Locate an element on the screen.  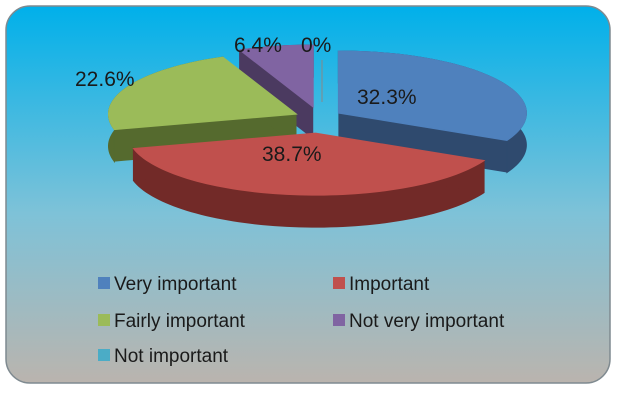
legend-label-fairly-important: Fairly important is located at coordinates (180, 321).